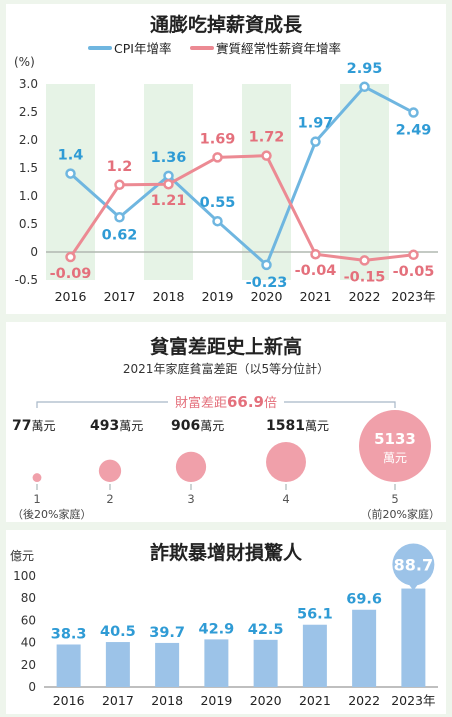 Image resolution: width=452 pixels, height=717 pixels. I want to click on wealth-value-label: 77萬元, so click(34, 426).